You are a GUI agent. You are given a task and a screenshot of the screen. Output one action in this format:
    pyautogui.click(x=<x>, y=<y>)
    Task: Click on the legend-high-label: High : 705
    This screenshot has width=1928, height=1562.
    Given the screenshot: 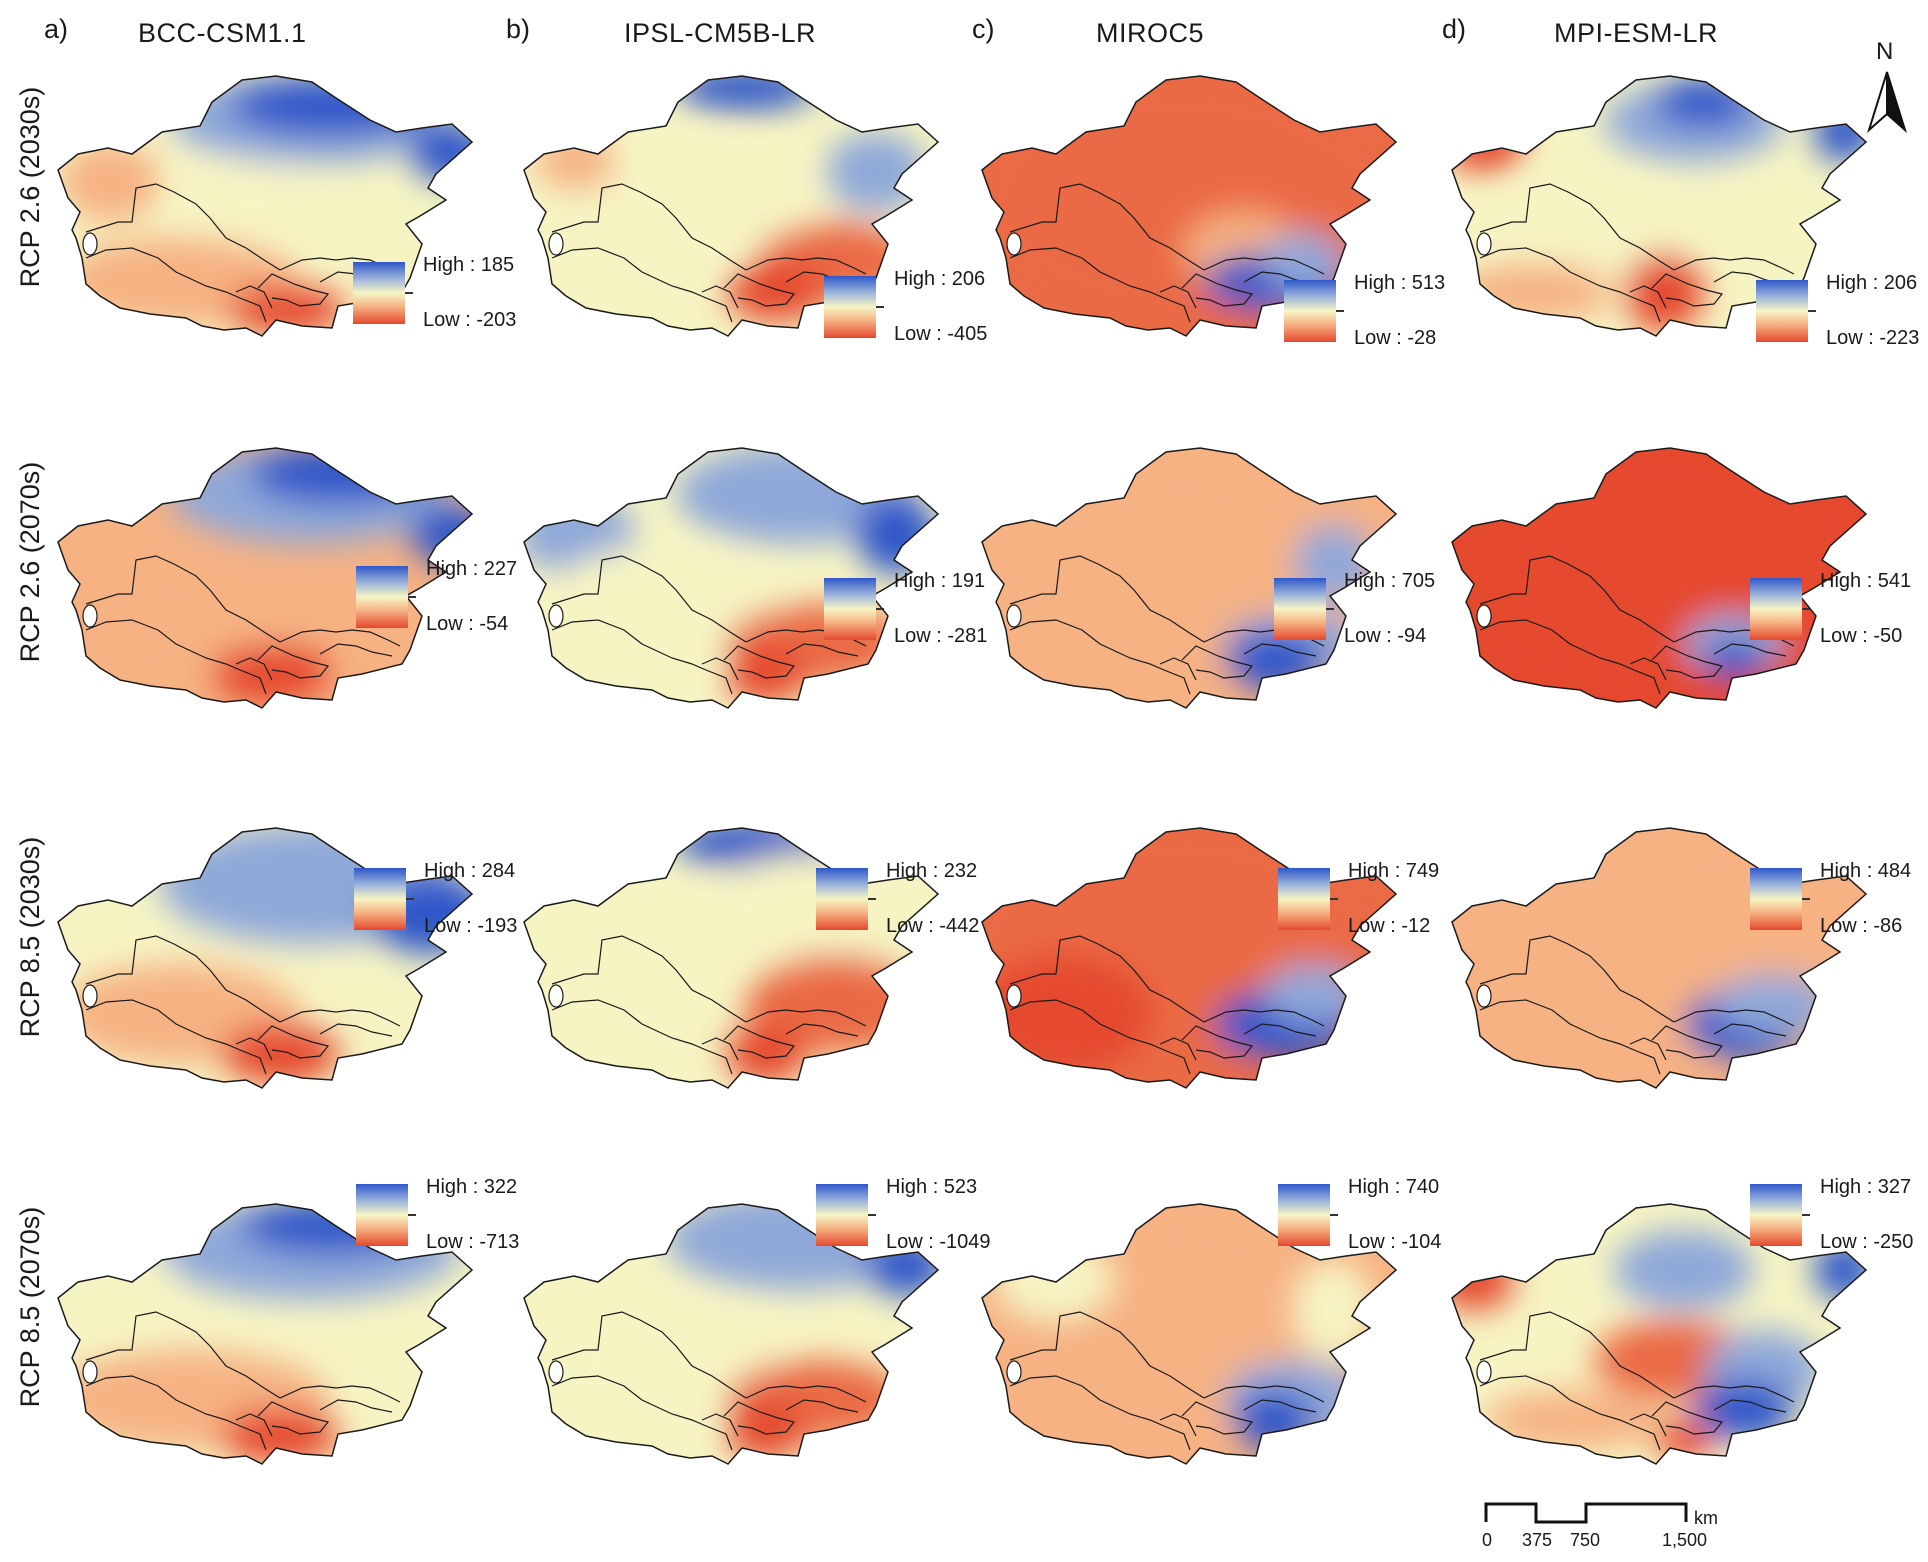 What is the action you would take?
    pyautogui.click(x=1390, y=581)
    